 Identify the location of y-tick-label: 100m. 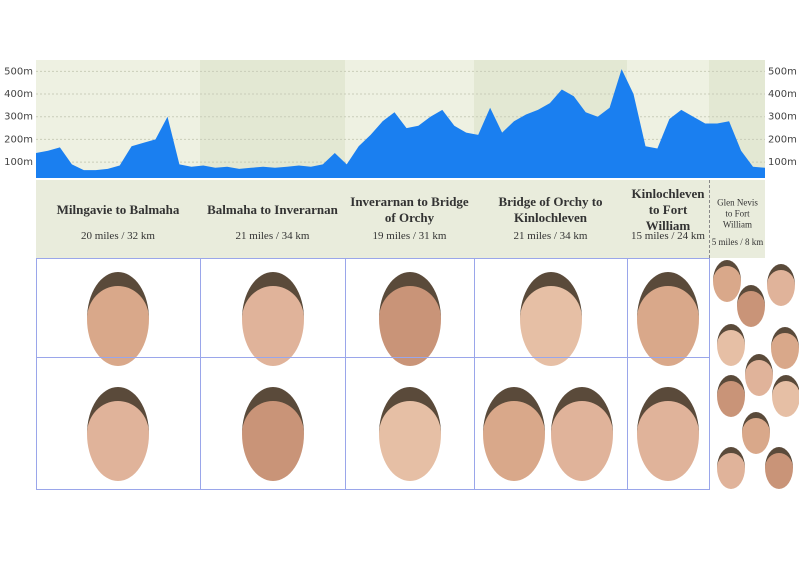
(18, 162).